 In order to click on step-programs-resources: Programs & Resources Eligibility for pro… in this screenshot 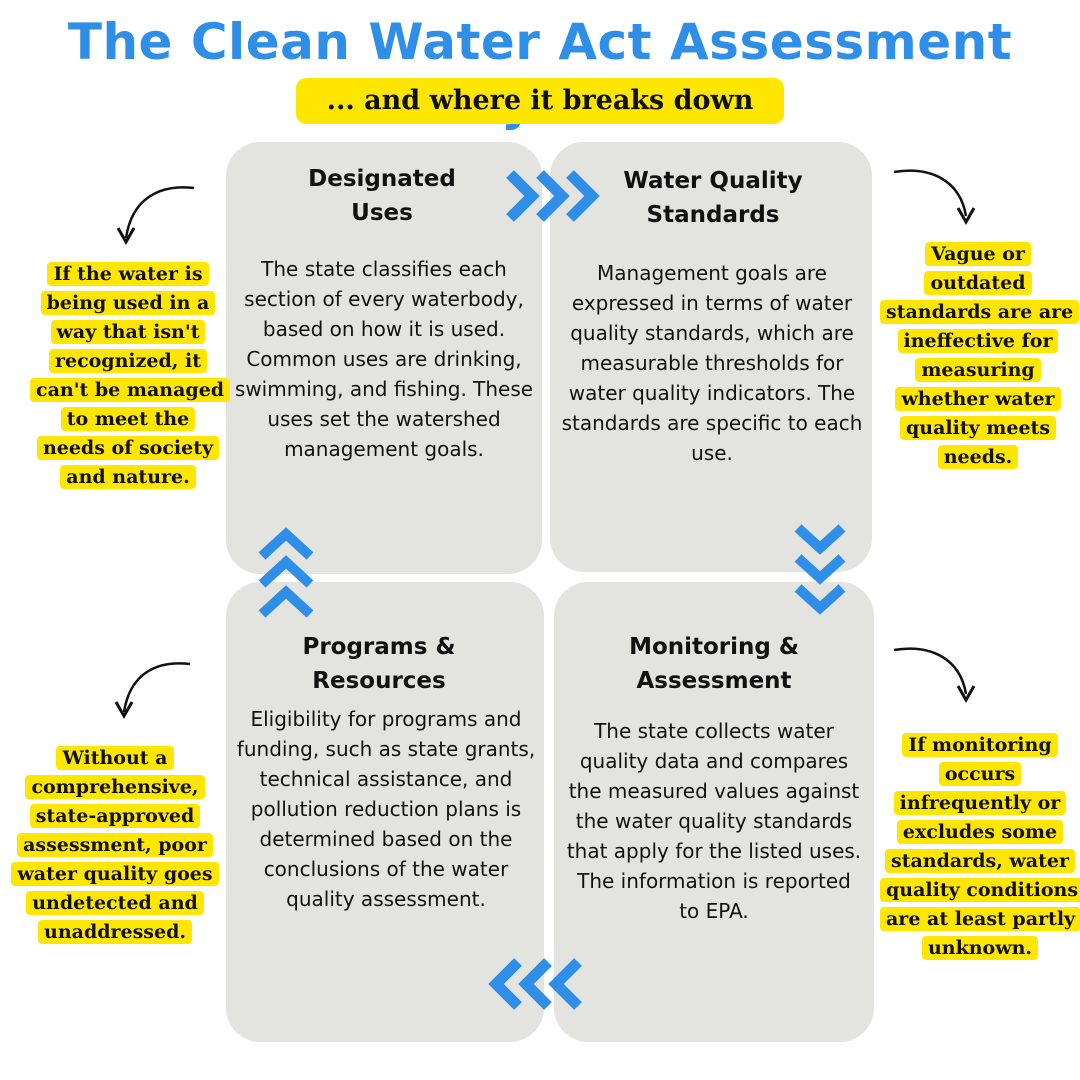, I will do `click(385, 812)`.